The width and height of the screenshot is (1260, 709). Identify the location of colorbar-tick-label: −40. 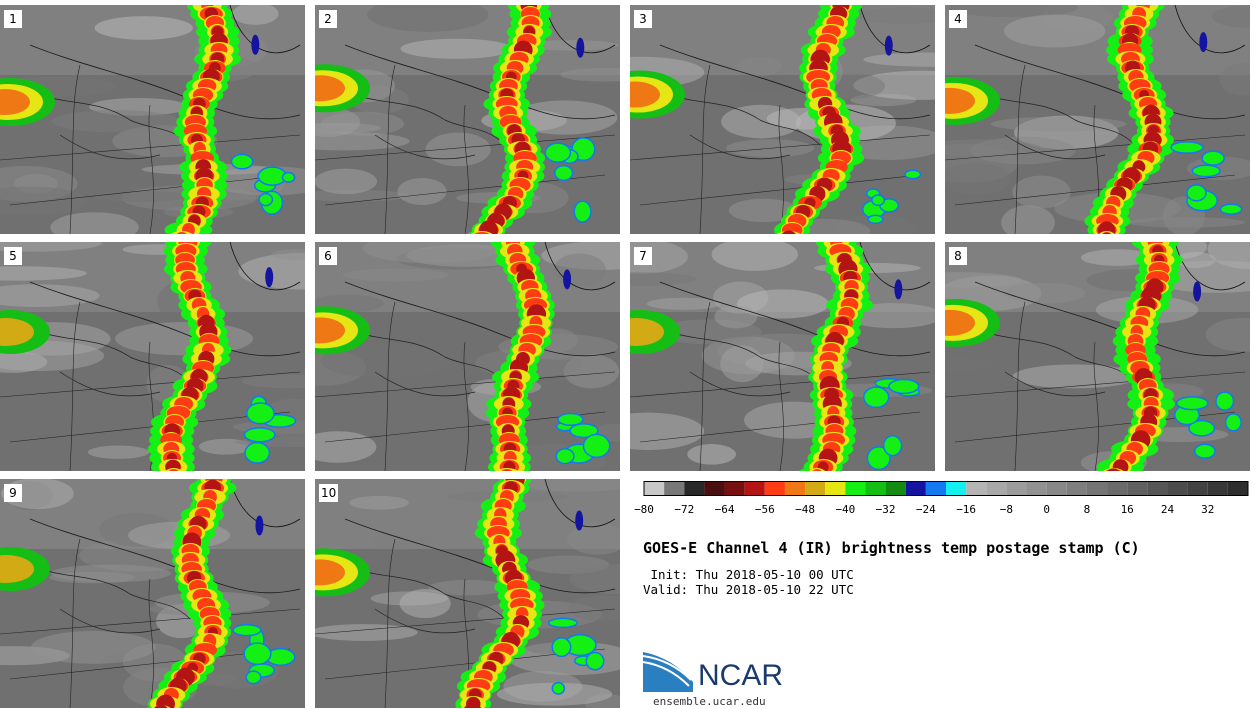
(845, 509).